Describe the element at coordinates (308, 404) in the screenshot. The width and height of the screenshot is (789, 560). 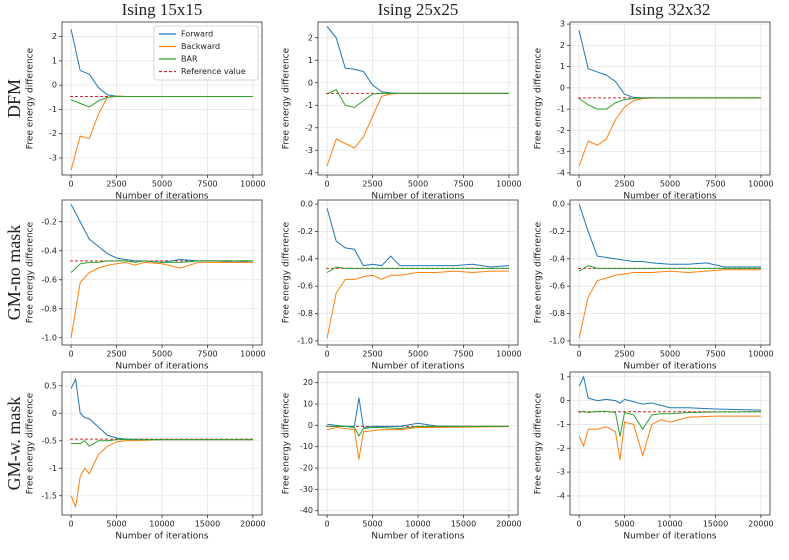
I see `y-tick-label: 10` at that location.